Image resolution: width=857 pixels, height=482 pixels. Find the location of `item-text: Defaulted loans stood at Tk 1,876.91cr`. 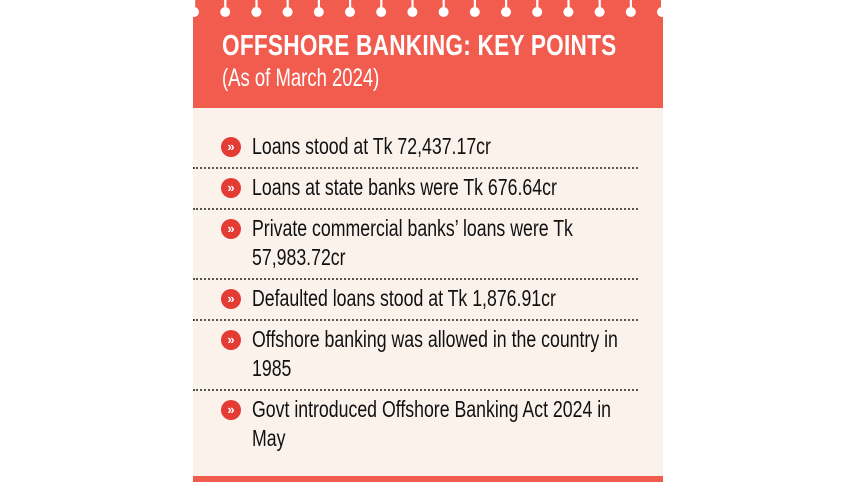

item-text: Defaulted loans stood at Tk 1,876.91cr is located at coordinates (404, 298).